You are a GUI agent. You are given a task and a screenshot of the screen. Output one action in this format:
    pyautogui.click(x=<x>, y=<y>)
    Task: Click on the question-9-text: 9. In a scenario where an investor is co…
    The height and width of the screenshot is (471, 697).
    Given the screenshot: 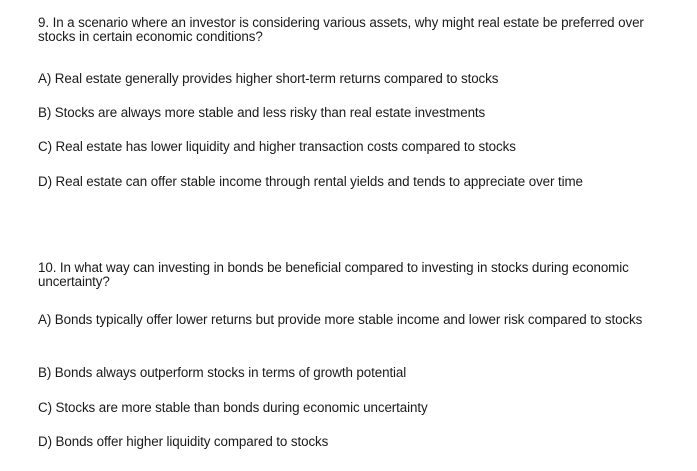 What is the action you would take?
    pyautogui.click(x=341, y=29)
    